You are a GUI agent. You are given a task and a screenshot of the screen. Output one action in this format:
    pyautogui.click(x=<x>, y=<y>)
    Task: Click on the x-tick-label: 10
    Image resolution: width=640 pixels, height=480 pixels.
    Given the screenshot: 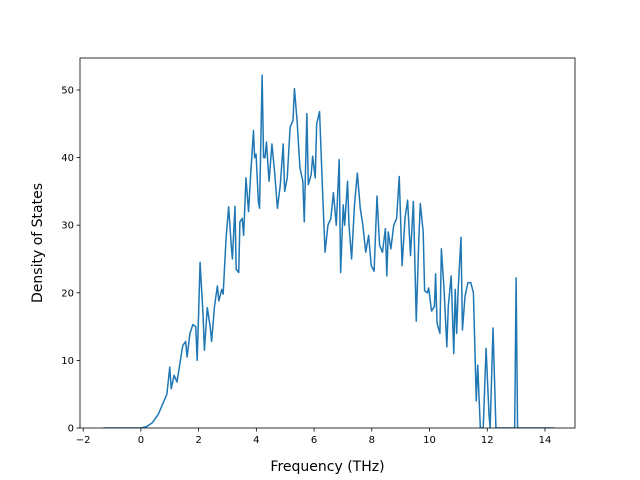 What is the action you would take?
    pyautogui.click(x=429, y=440)
    